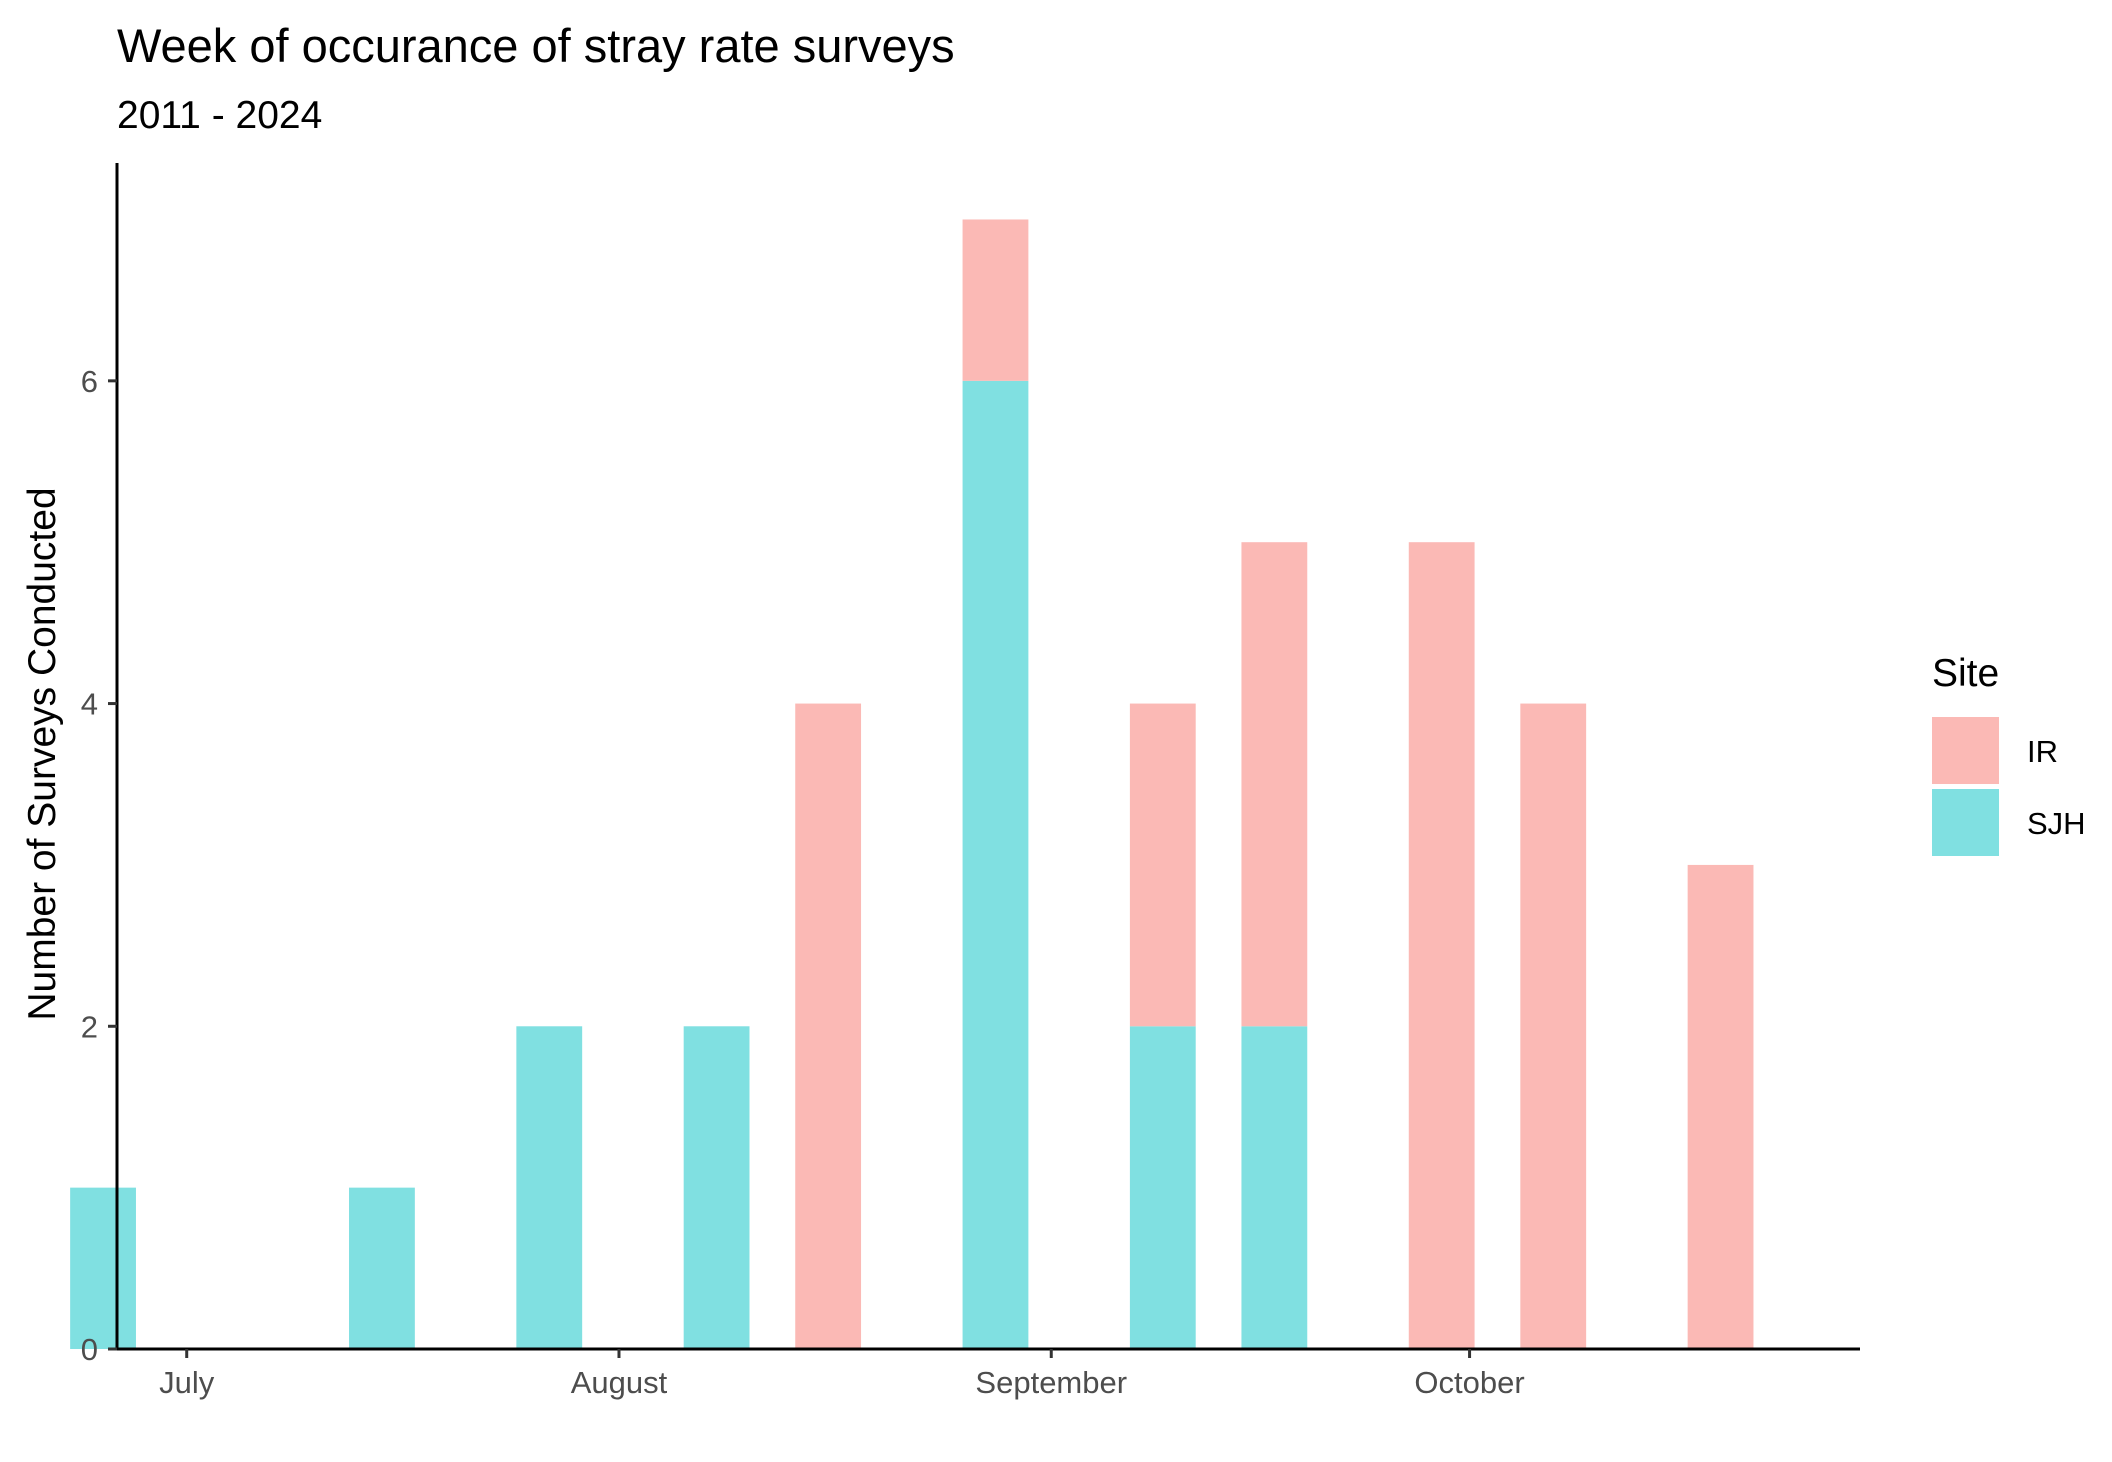 This screenshot has width=2112, height=1462. Describe the element at coordinates (1469, 1382) in the screenshot. I see `x-tick-label-october: October` at that location.